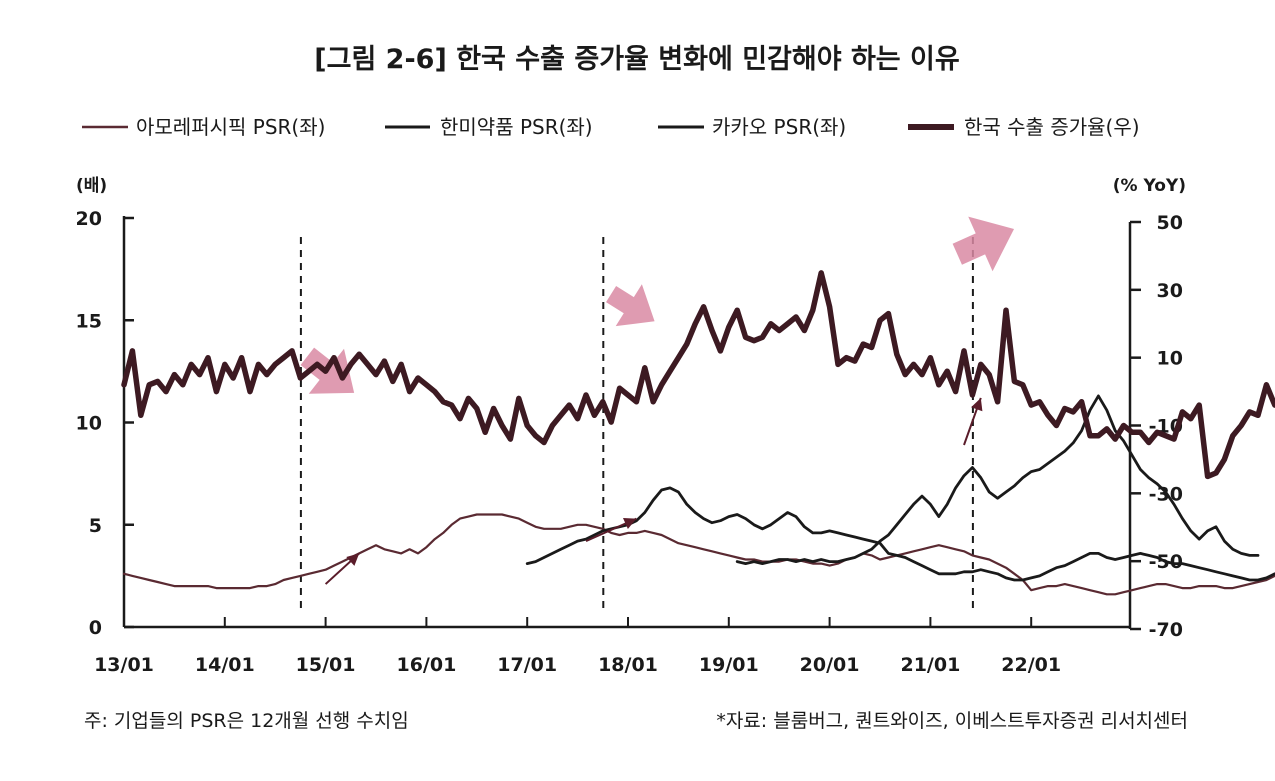 Image resolution: width=1275 pixels, height=781 pixels. Describe the element at coordinates (1149, 186) in the screenshot. I see `right-axis-unit: (% YoY)` at that location.